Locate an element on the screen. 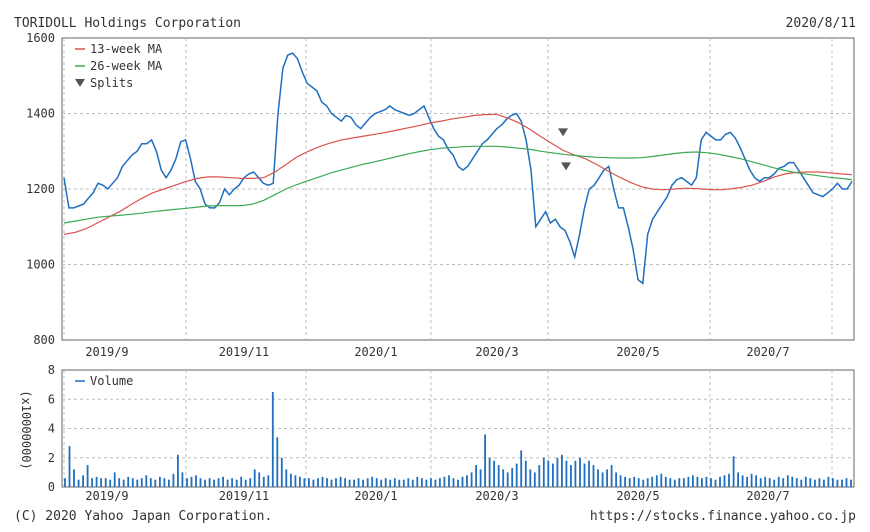 The width and height of the screenshot is (870, 532). volume-x-tick-0: 2019/9 is located at coordinates (106, 496).